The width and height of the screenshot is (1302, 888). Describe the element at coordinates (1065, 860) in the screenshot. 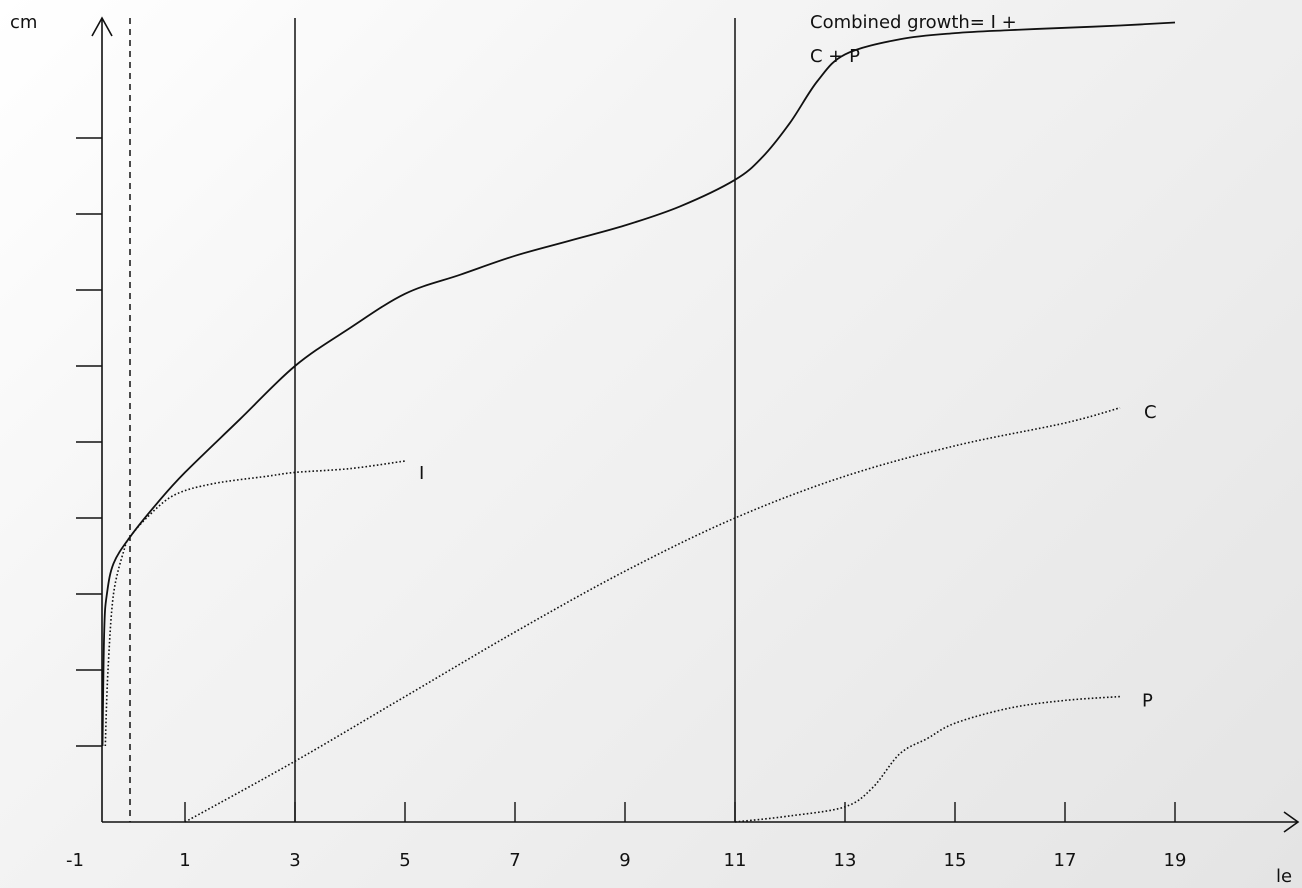

I see `x-tick-label: 17` at that location.